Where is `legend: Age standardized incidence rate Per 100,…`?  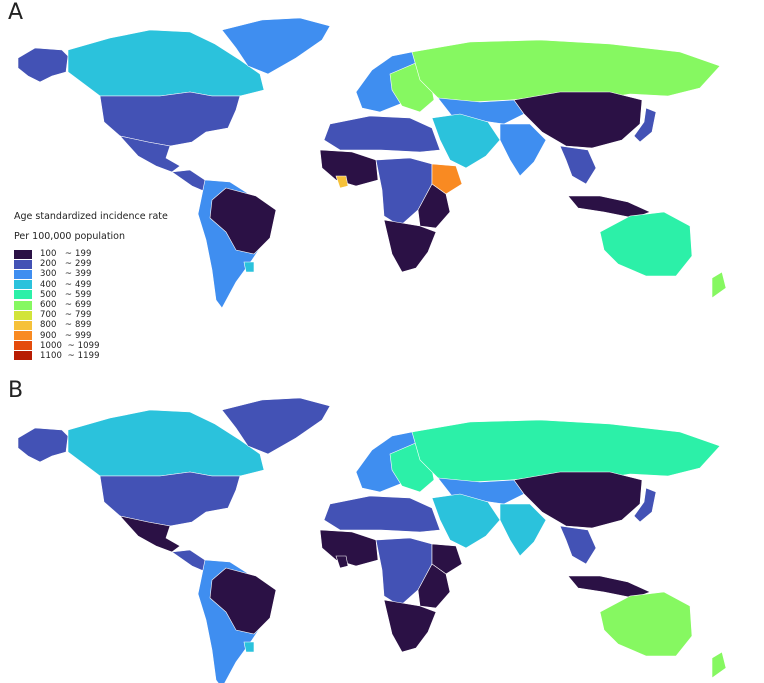
legend: Age standardized incidence rate Per 100,… is located at coordinates (91, 286).